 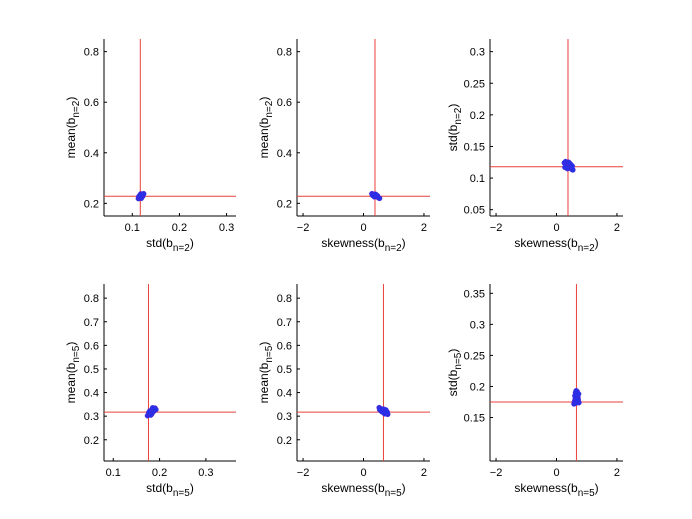 What do you see at coordinates (159, 488) in the screenshot?
I see `x-axis-label-text: std(b` at bounding box center [159, 488].